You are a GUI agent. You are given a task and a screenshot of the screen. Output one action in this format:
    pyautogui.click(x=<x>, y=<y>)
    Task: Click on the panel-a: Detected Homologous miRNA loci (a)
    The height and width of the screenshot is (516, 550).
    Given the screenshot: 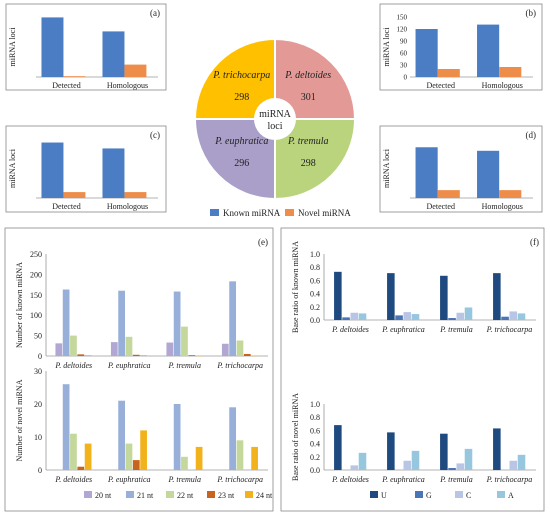 What is the action you would take?
    pyautogui.click(x=86, y=47)
    